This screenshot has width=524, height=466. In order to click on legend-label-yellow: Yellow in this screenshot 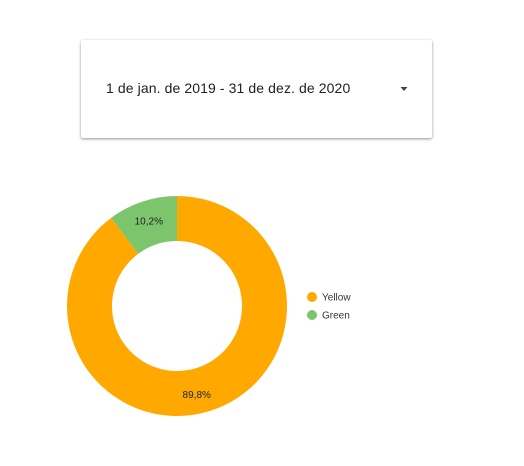, I will do `click(336, 298)`.